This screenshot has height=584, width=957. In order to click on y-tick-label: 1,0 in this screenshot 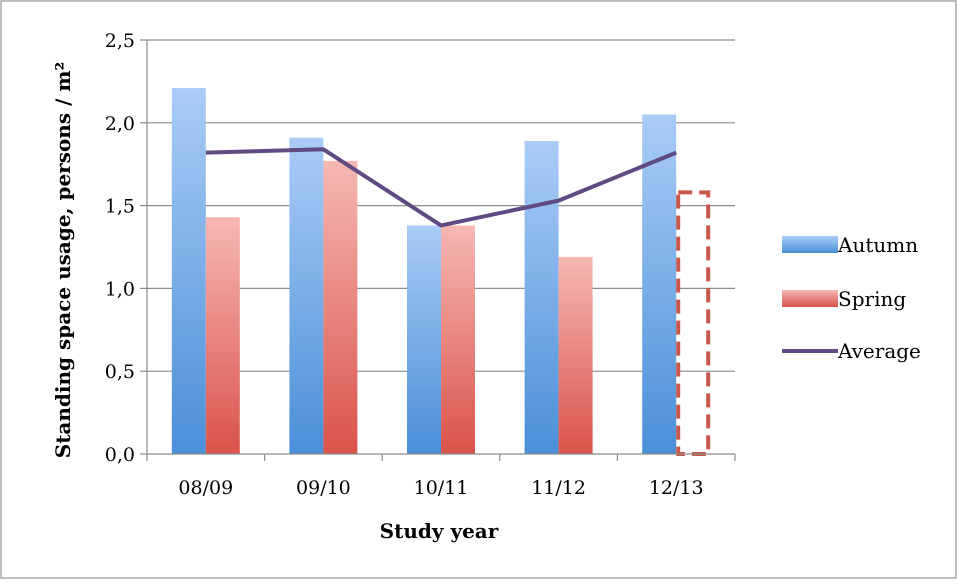, I will do `click(120, 289)`.